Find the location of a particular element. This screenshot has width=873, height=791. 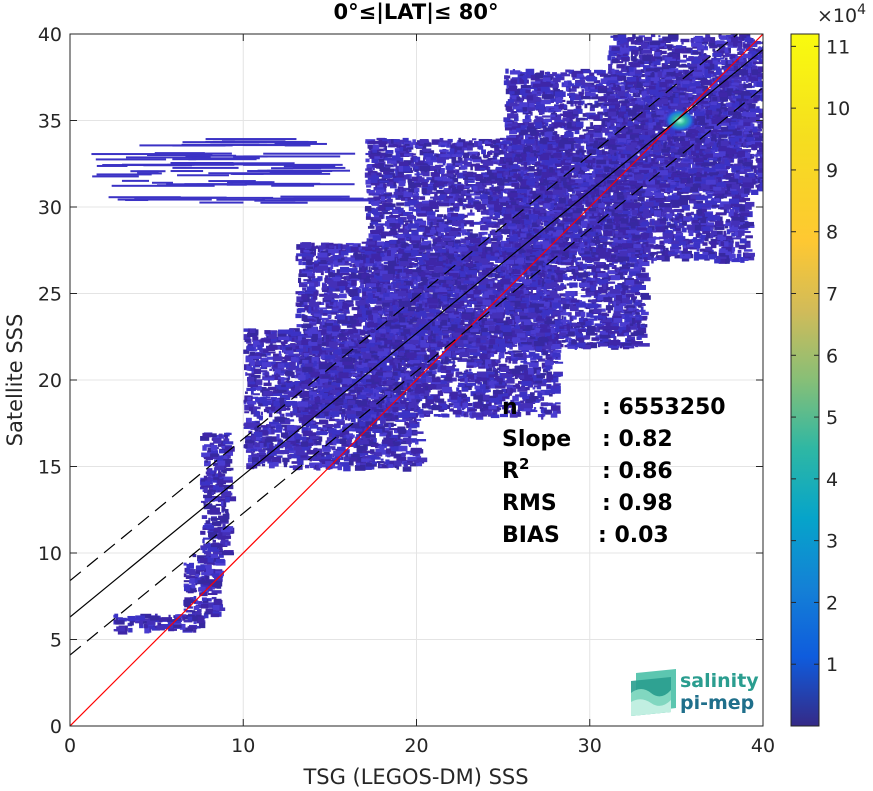

colorbar-tick-label: 4 is located at coordinates (832, 480).